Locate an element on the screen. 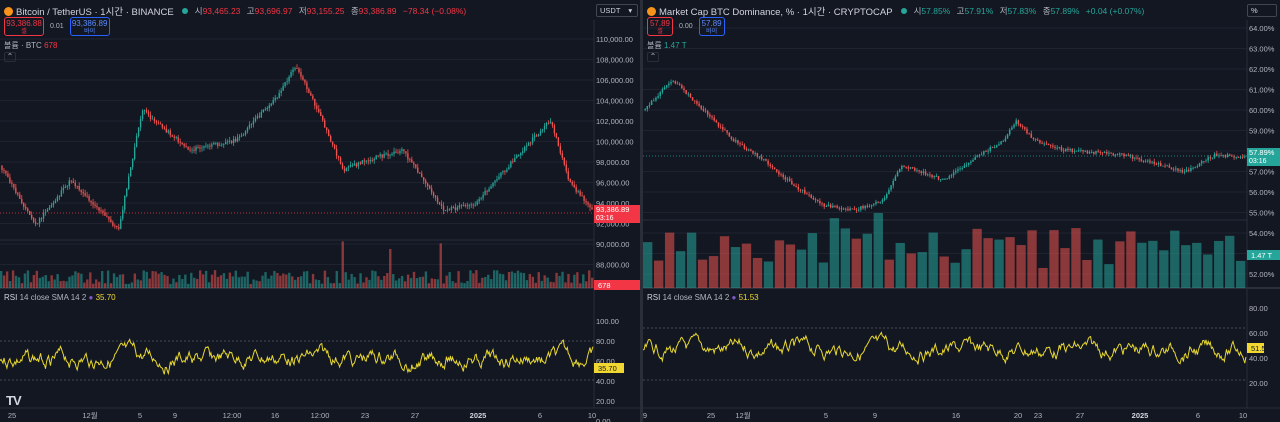  currency-select: USDT ▾ is located at coordinates (617, 10).